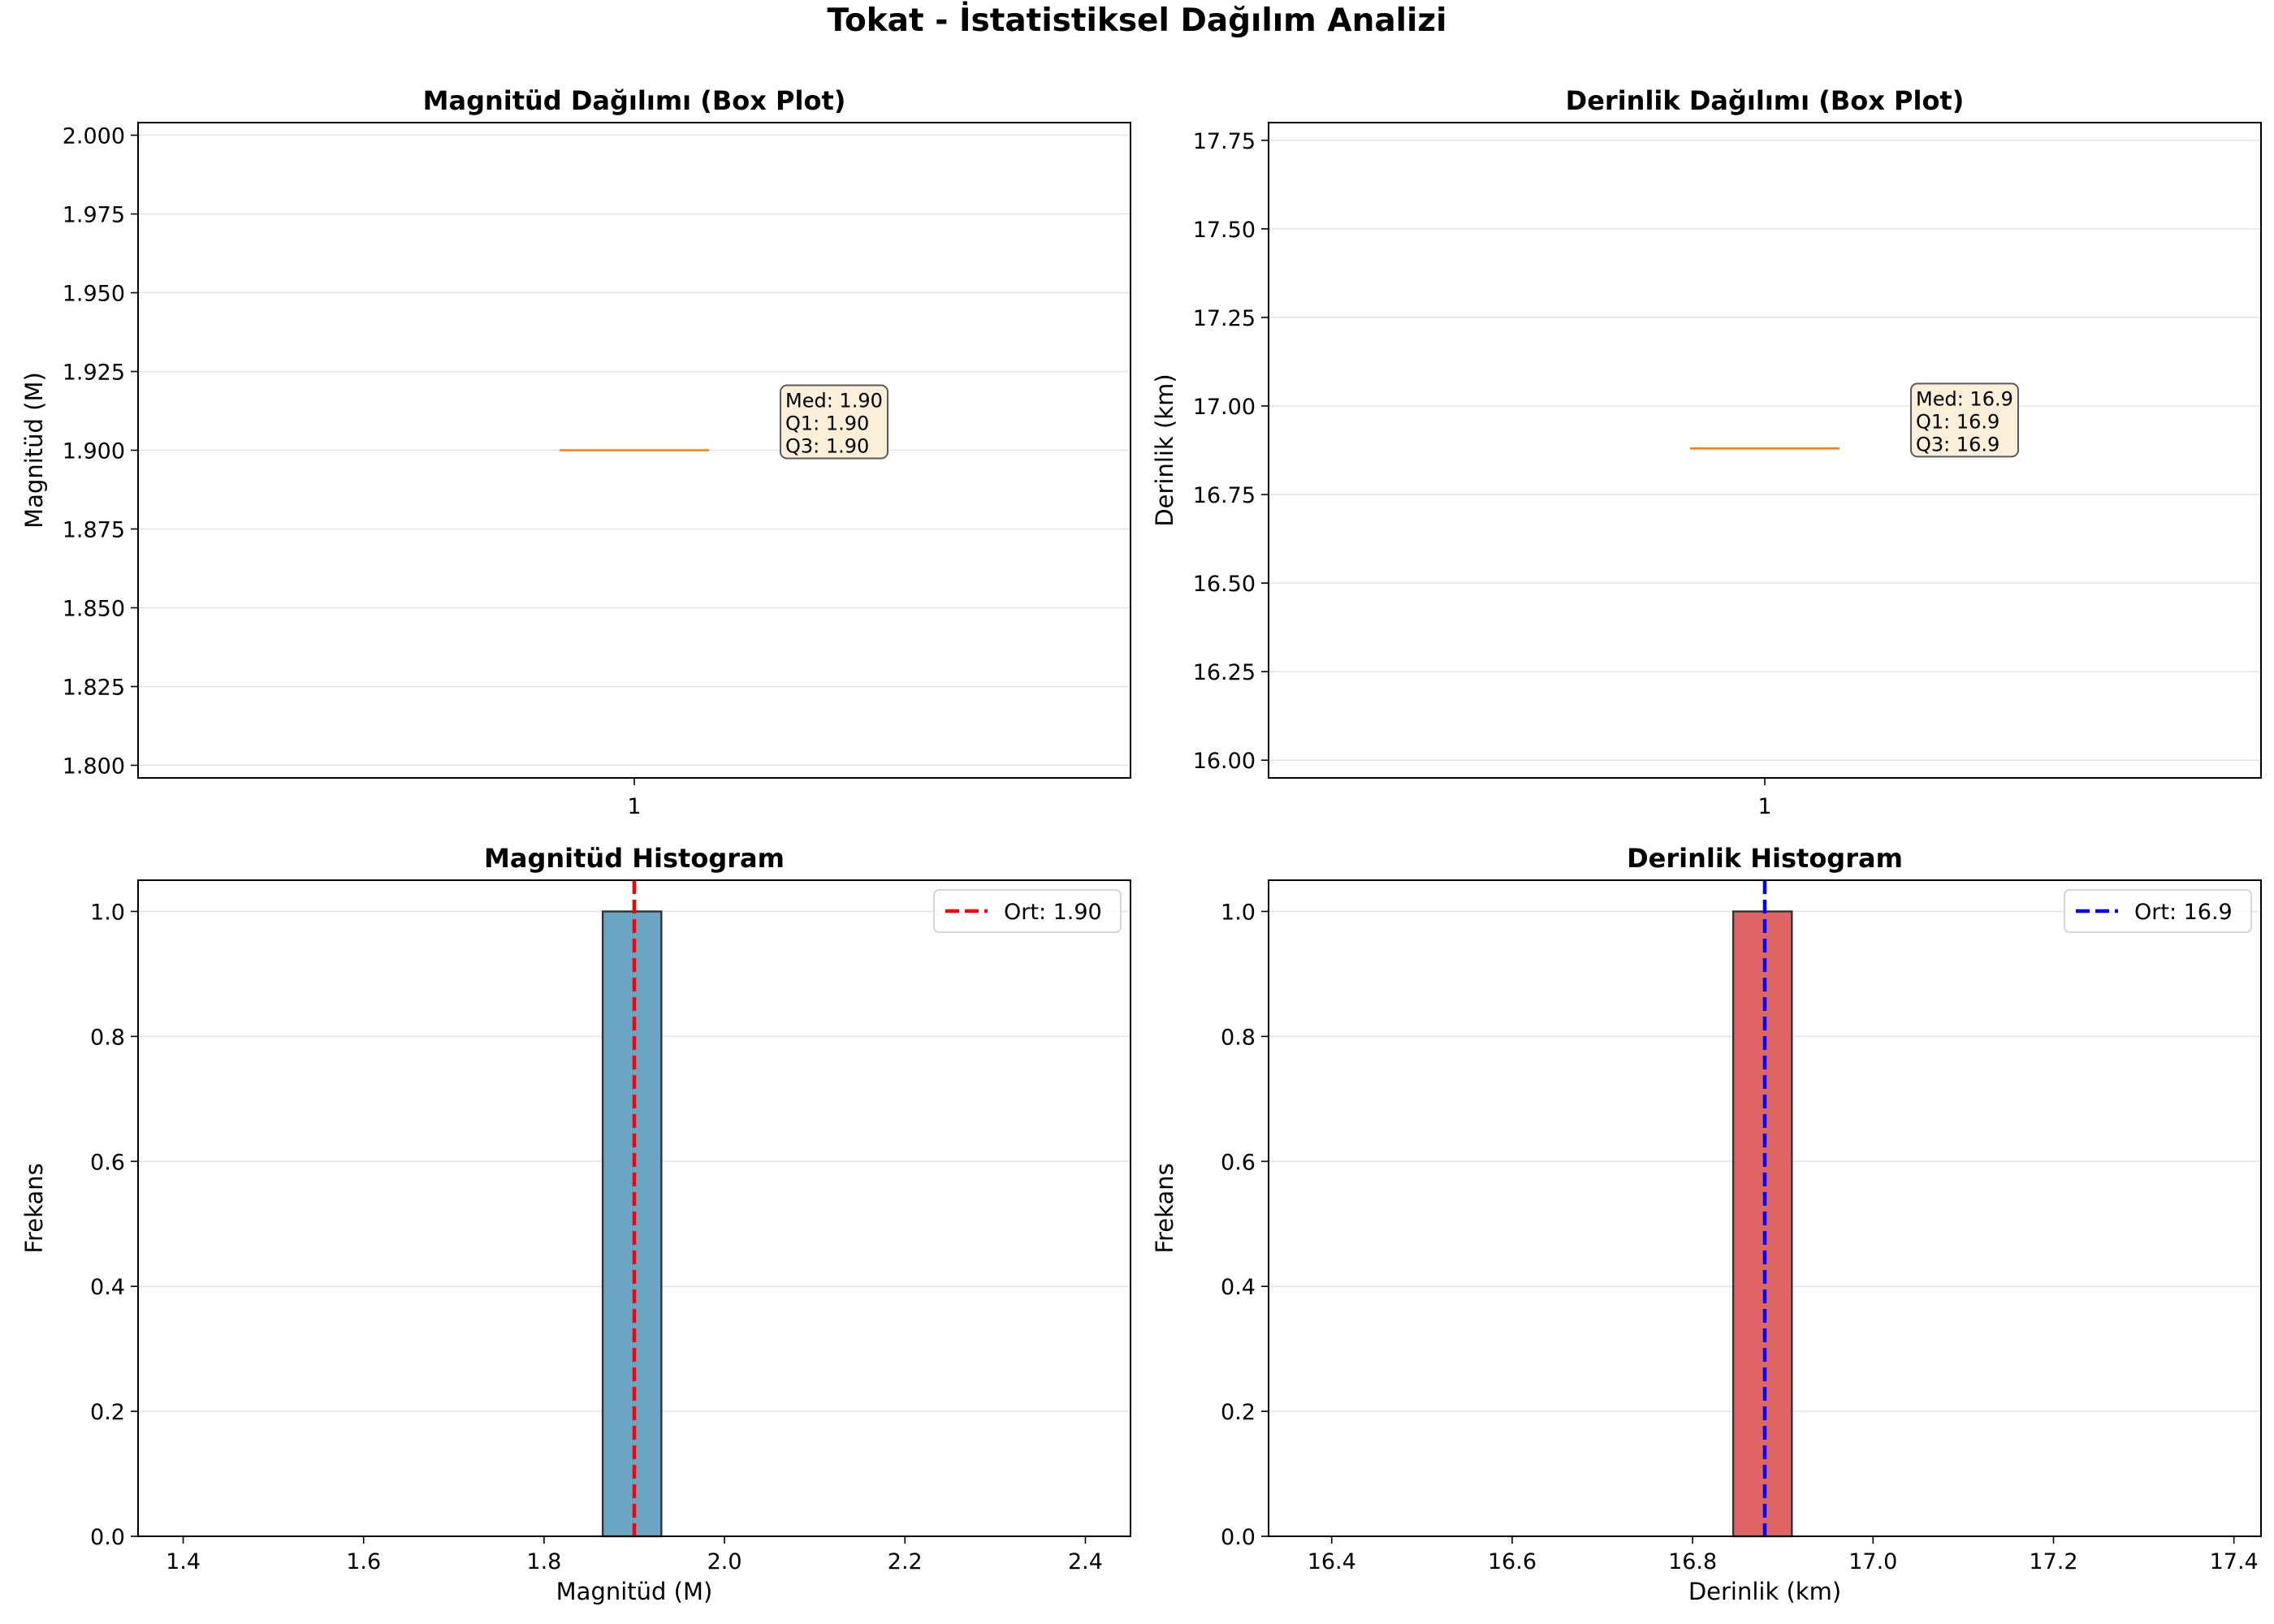 This screenshot has width=2274, height=1624. Describe the element at coordinates (905, 1562) in the screenshot. I see `x-tick-label: 2.2` at that location.